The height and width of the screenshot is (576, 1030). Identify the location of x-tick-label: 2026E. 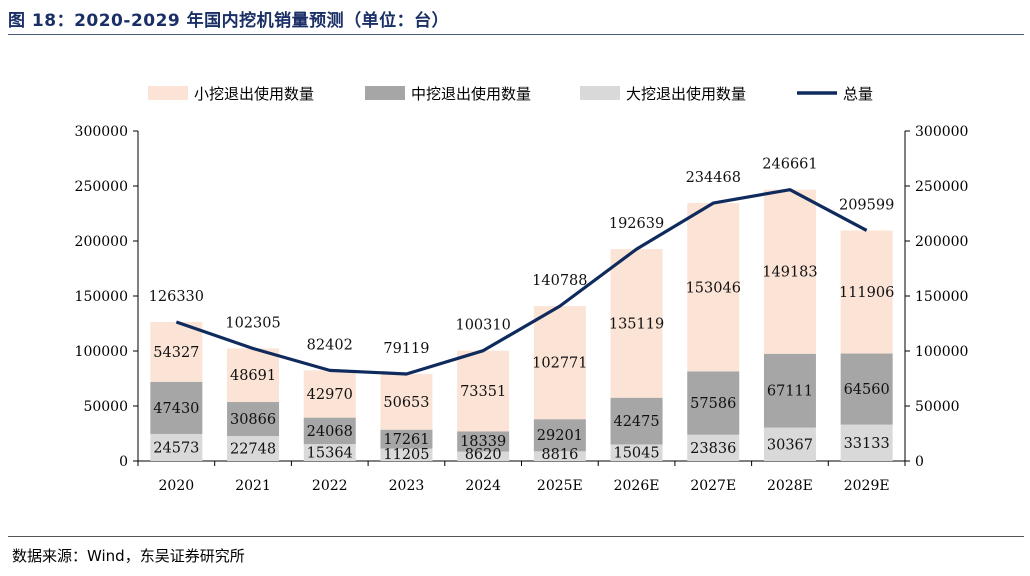
(637, 486).